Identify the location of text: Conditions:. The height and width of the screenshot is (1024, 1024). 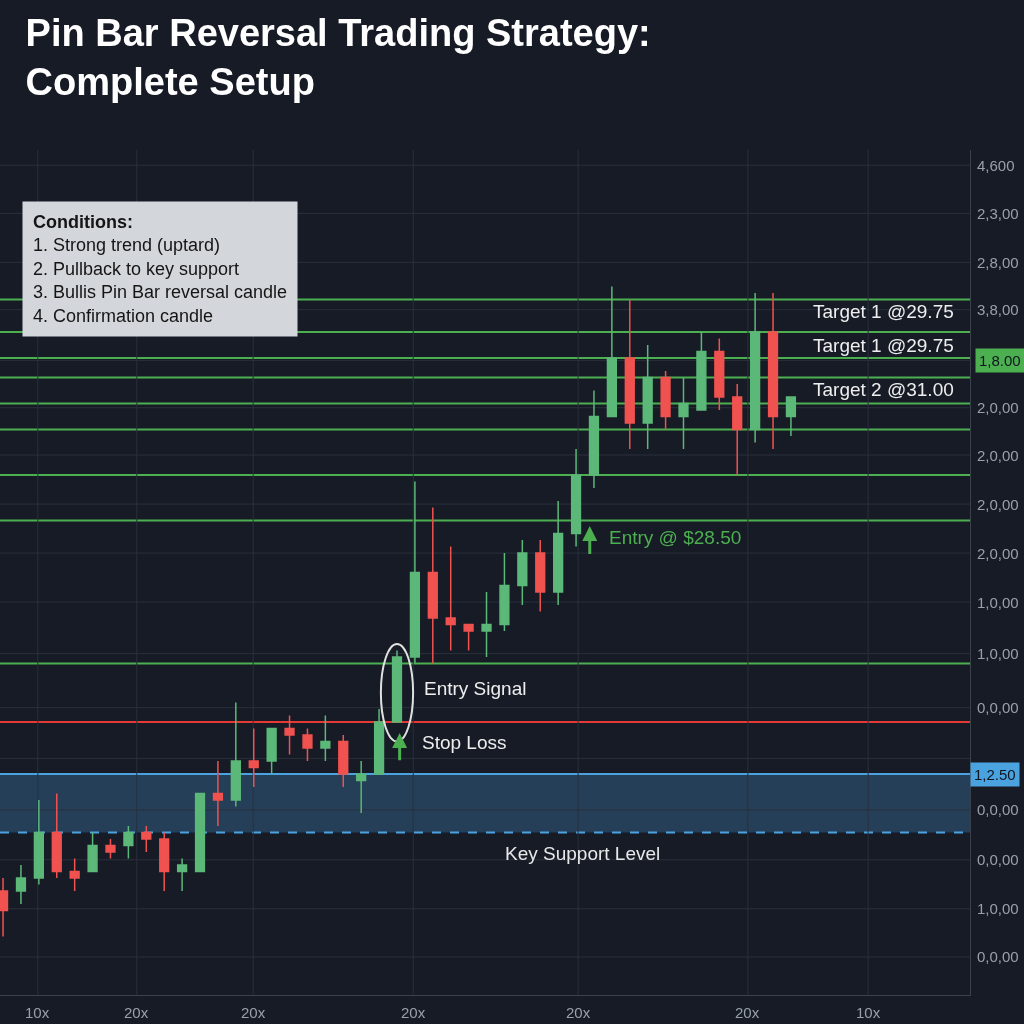
(83, 222).